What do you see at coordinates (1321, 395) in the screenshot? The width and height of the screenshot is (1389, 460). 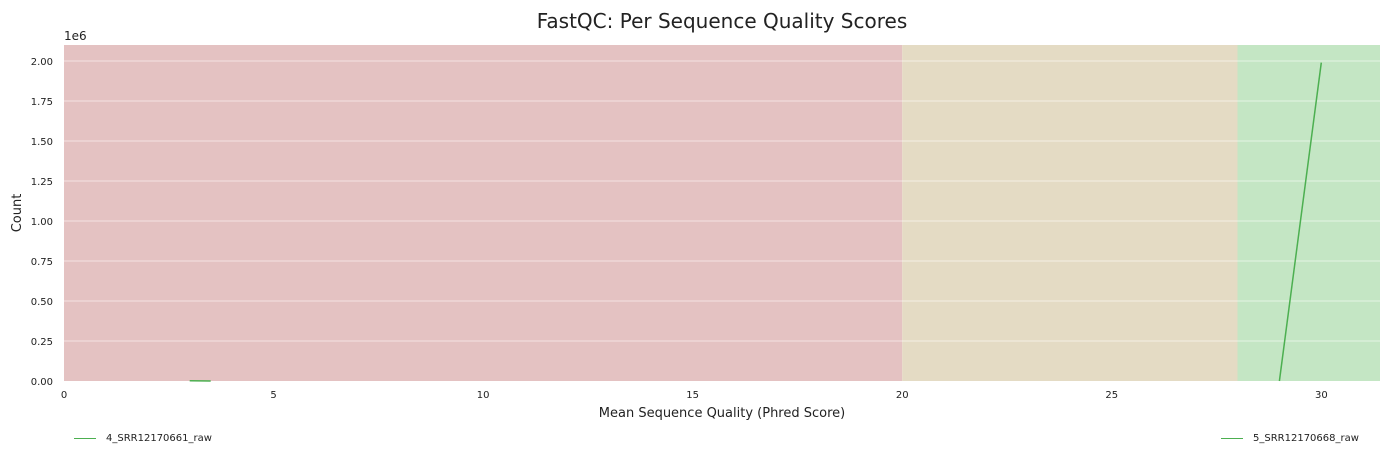 I see `x-tick-label: 30` at bounding box center [1321, 395].